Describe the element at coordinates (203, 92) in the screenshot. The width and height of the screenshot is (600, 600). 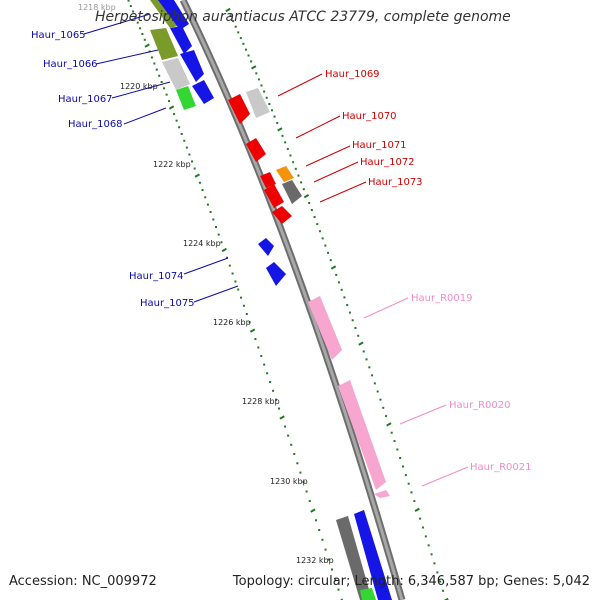
I see `gene-arrow-haur-1068b` at that location.